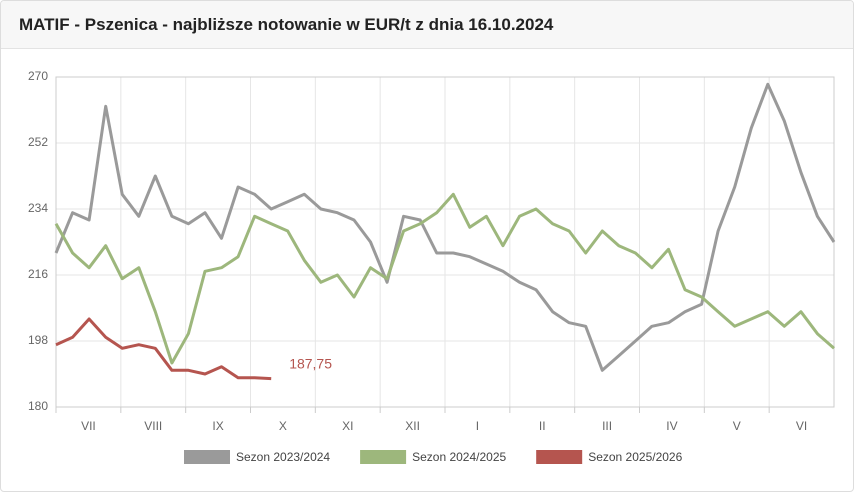 This screenshot has width=854, height=492. Describe the element at coordinates (635, 457) in the screenshot. I see `legend-label: Sezon 2025/2026` at that location.